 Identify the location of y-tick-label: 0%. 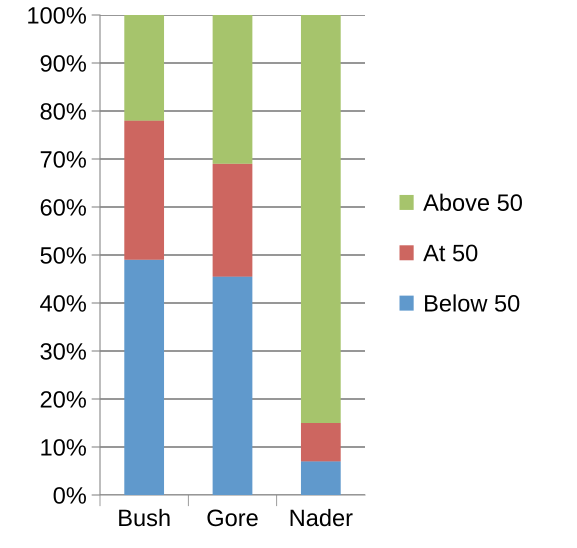
(70, 495).